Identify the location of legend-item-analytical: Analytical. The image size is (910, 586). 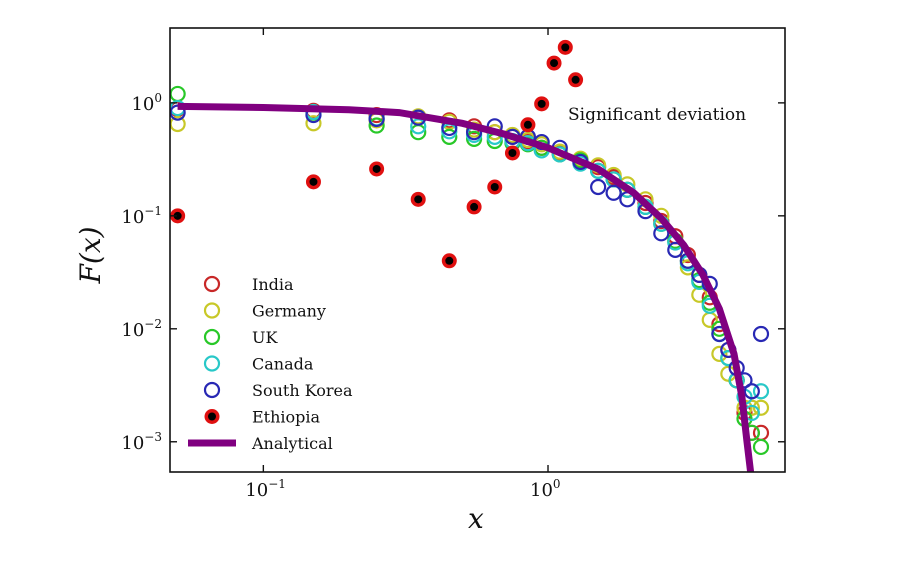
(260, 443).